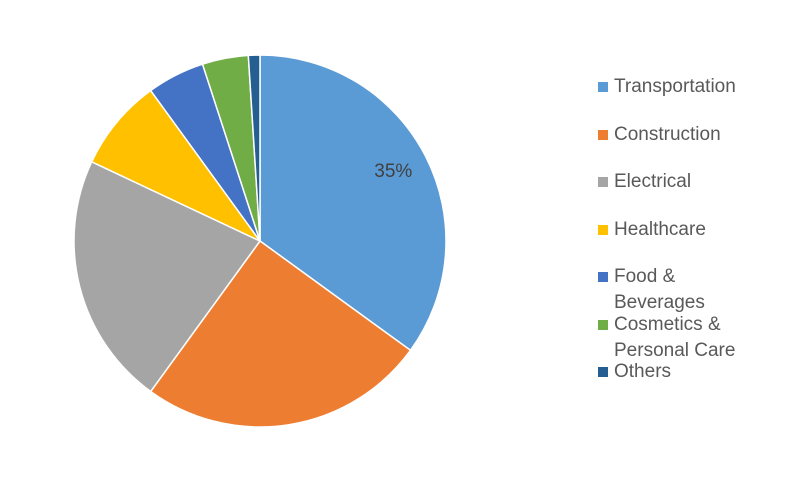 Image resolution: width=800 pixels, height=482 pixels. Describe the element at coordinates (660, 229) in the screenshot. I see `legend-label: Healthcare` at that location.